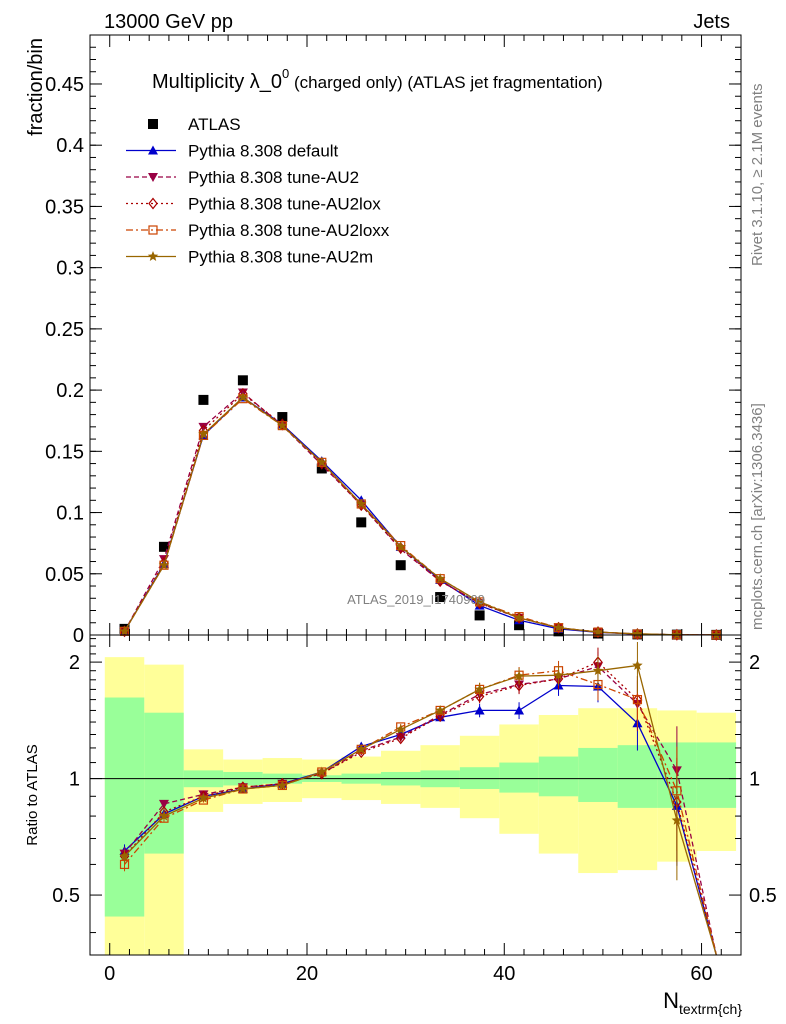 Image resolution: width=786 pixels, height=1024 pixels. I want to click on main-y-tick-label: 0.15, so click(64, 452).